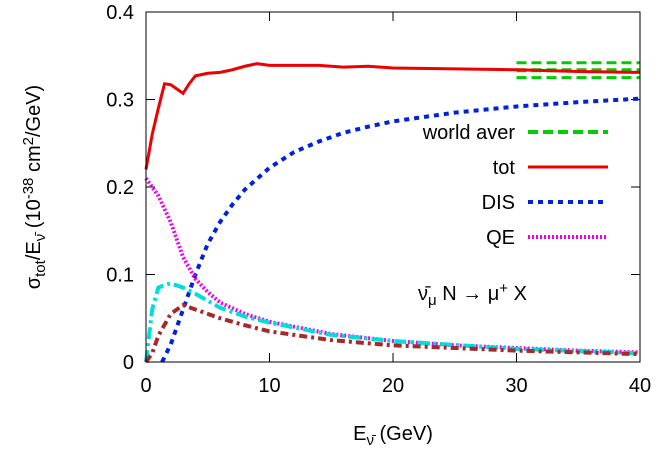 The height and width of the screenshot is (460, 664). Describe the element at coordinates (28, 189) in the screenshot. I see `label-part: -38` at that location.